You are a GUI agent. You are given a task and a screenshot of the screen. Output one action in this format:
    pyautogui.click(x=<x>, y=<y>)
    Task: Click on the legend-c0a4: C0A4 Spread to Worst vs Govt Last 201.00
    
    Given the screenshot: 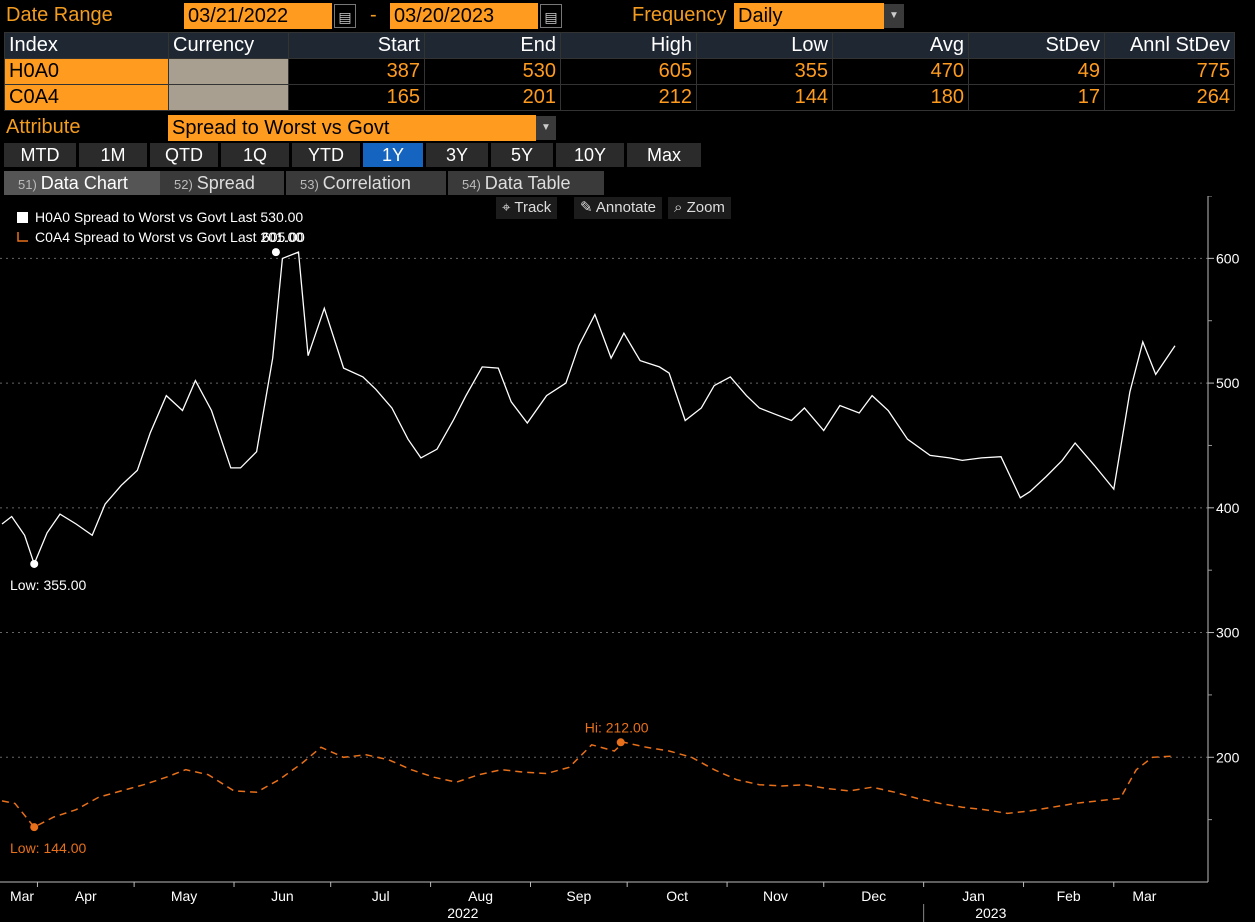 What is the action you would take?
    pyautogui.click(x=169, y=237)
    